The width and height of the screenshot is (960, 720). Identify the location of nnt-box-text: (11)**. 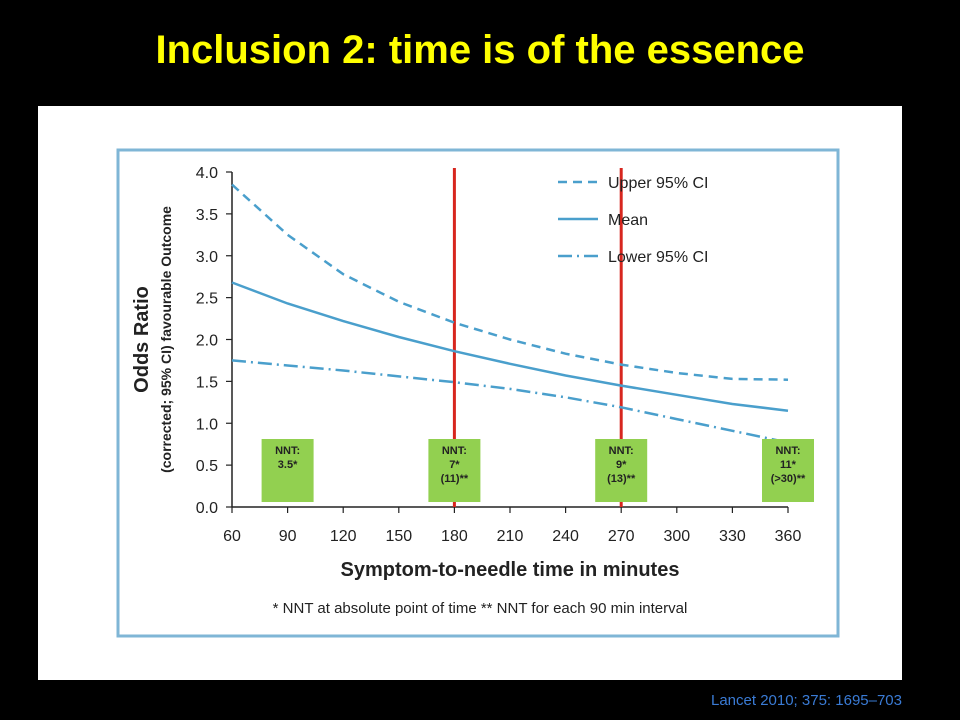
(455, 479).